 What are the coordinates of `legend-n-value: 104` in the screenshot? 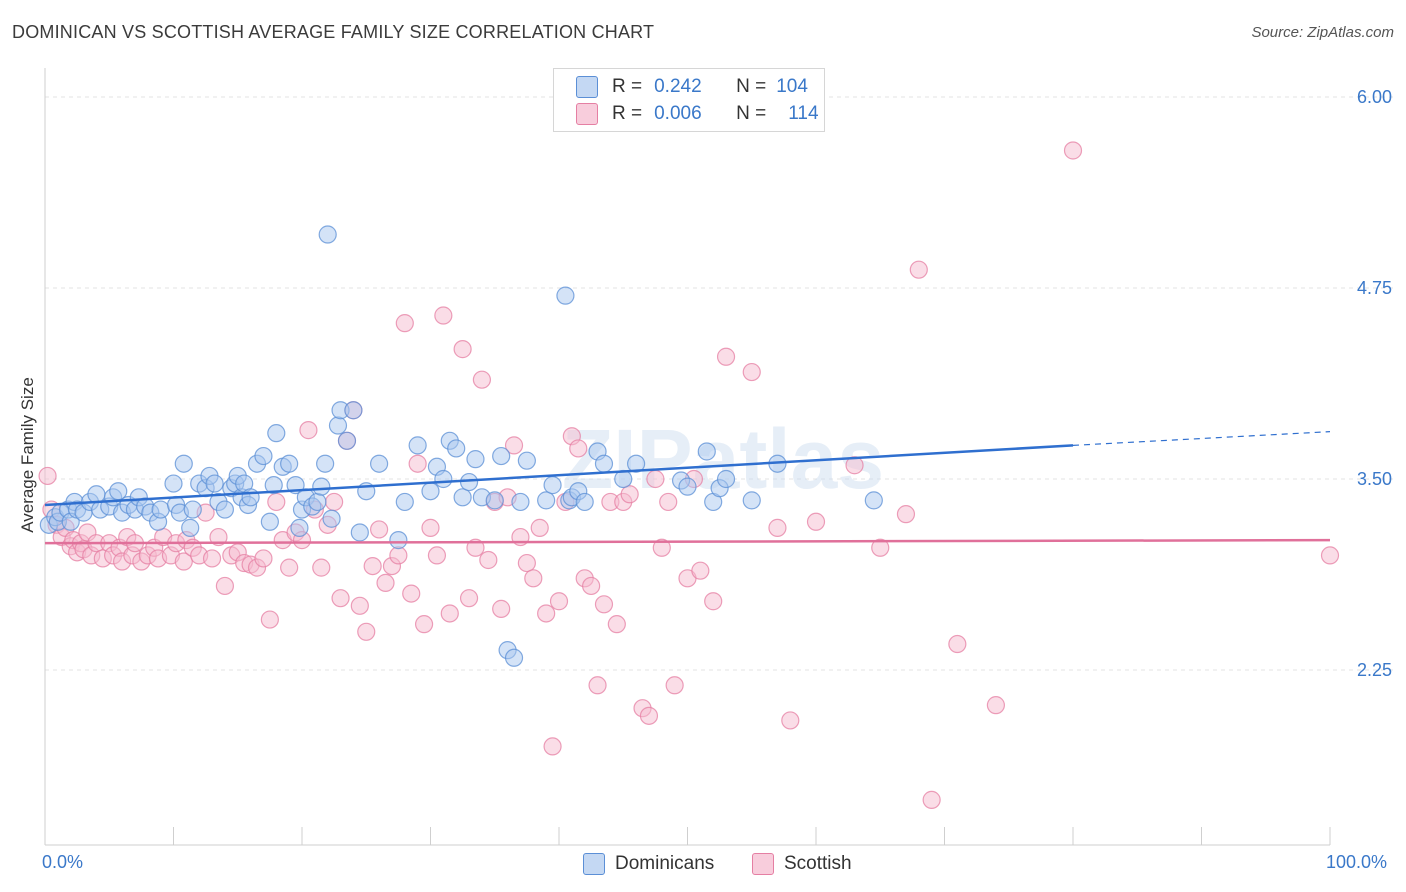 It's located at (792, 86).